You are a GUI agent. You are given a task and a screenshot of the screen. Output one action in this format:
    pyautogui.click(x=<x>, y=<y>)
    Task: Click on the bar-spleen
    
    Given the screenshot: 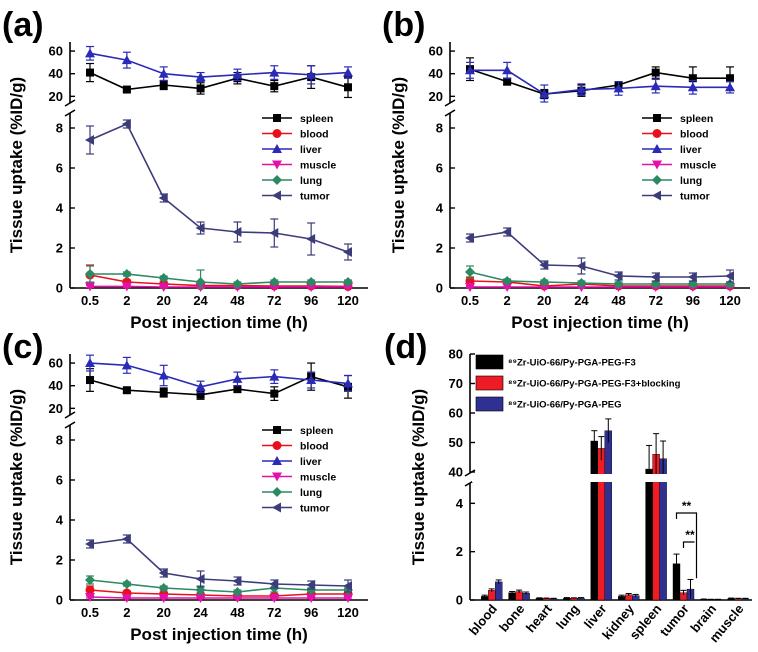 What is the action you would take?
    pyautogui.click(x=649, y=534)
    